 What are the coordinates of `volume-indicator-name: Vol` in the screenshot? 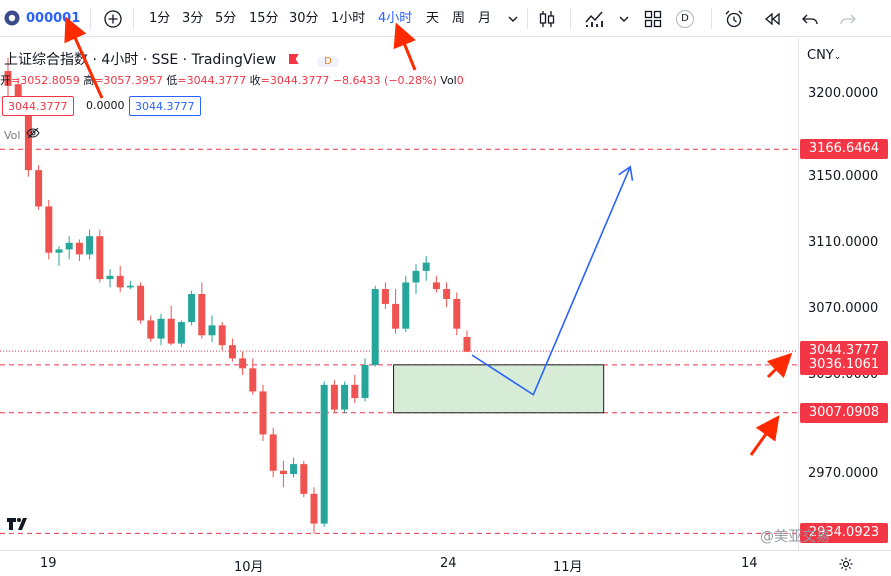 It's located at (12, 135).